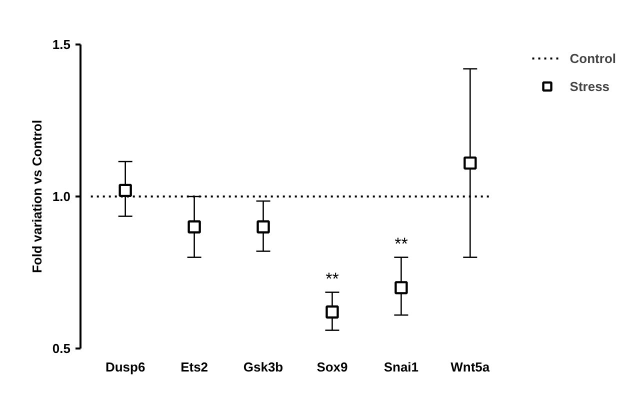  Describe the element at coordinates (590, 86) in the screenshot. I see `legend-label: Stress` at that location.